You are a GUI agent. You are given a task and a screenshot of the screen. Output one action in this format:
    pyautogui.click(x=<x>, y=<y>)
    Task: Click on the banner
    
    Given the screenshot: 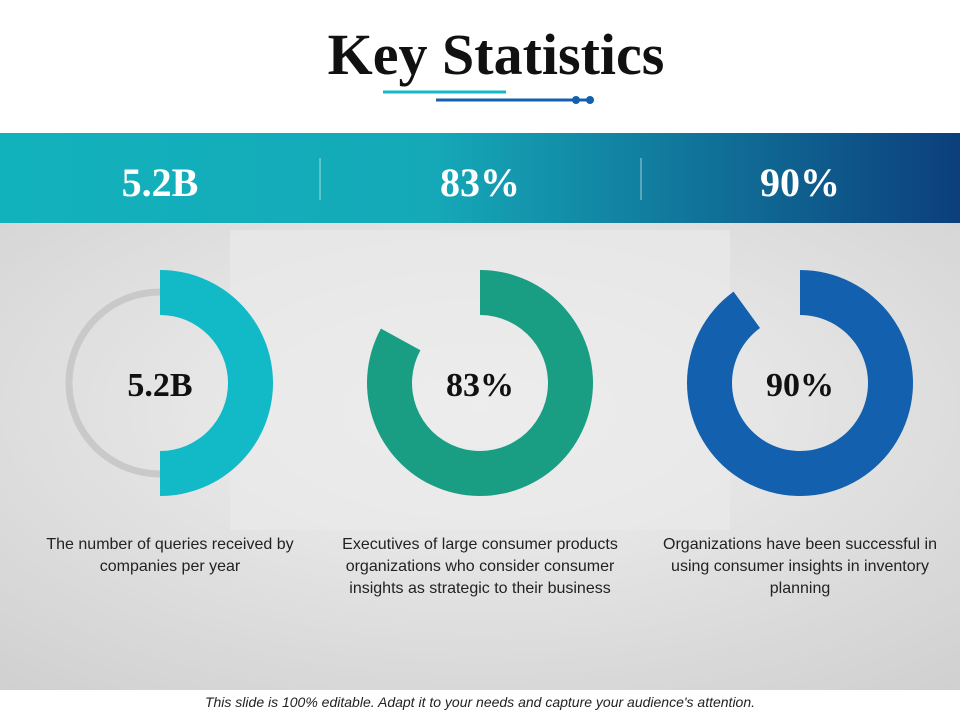 What is the action you would take?
    pyautogui.click(x=480, y=178)
    